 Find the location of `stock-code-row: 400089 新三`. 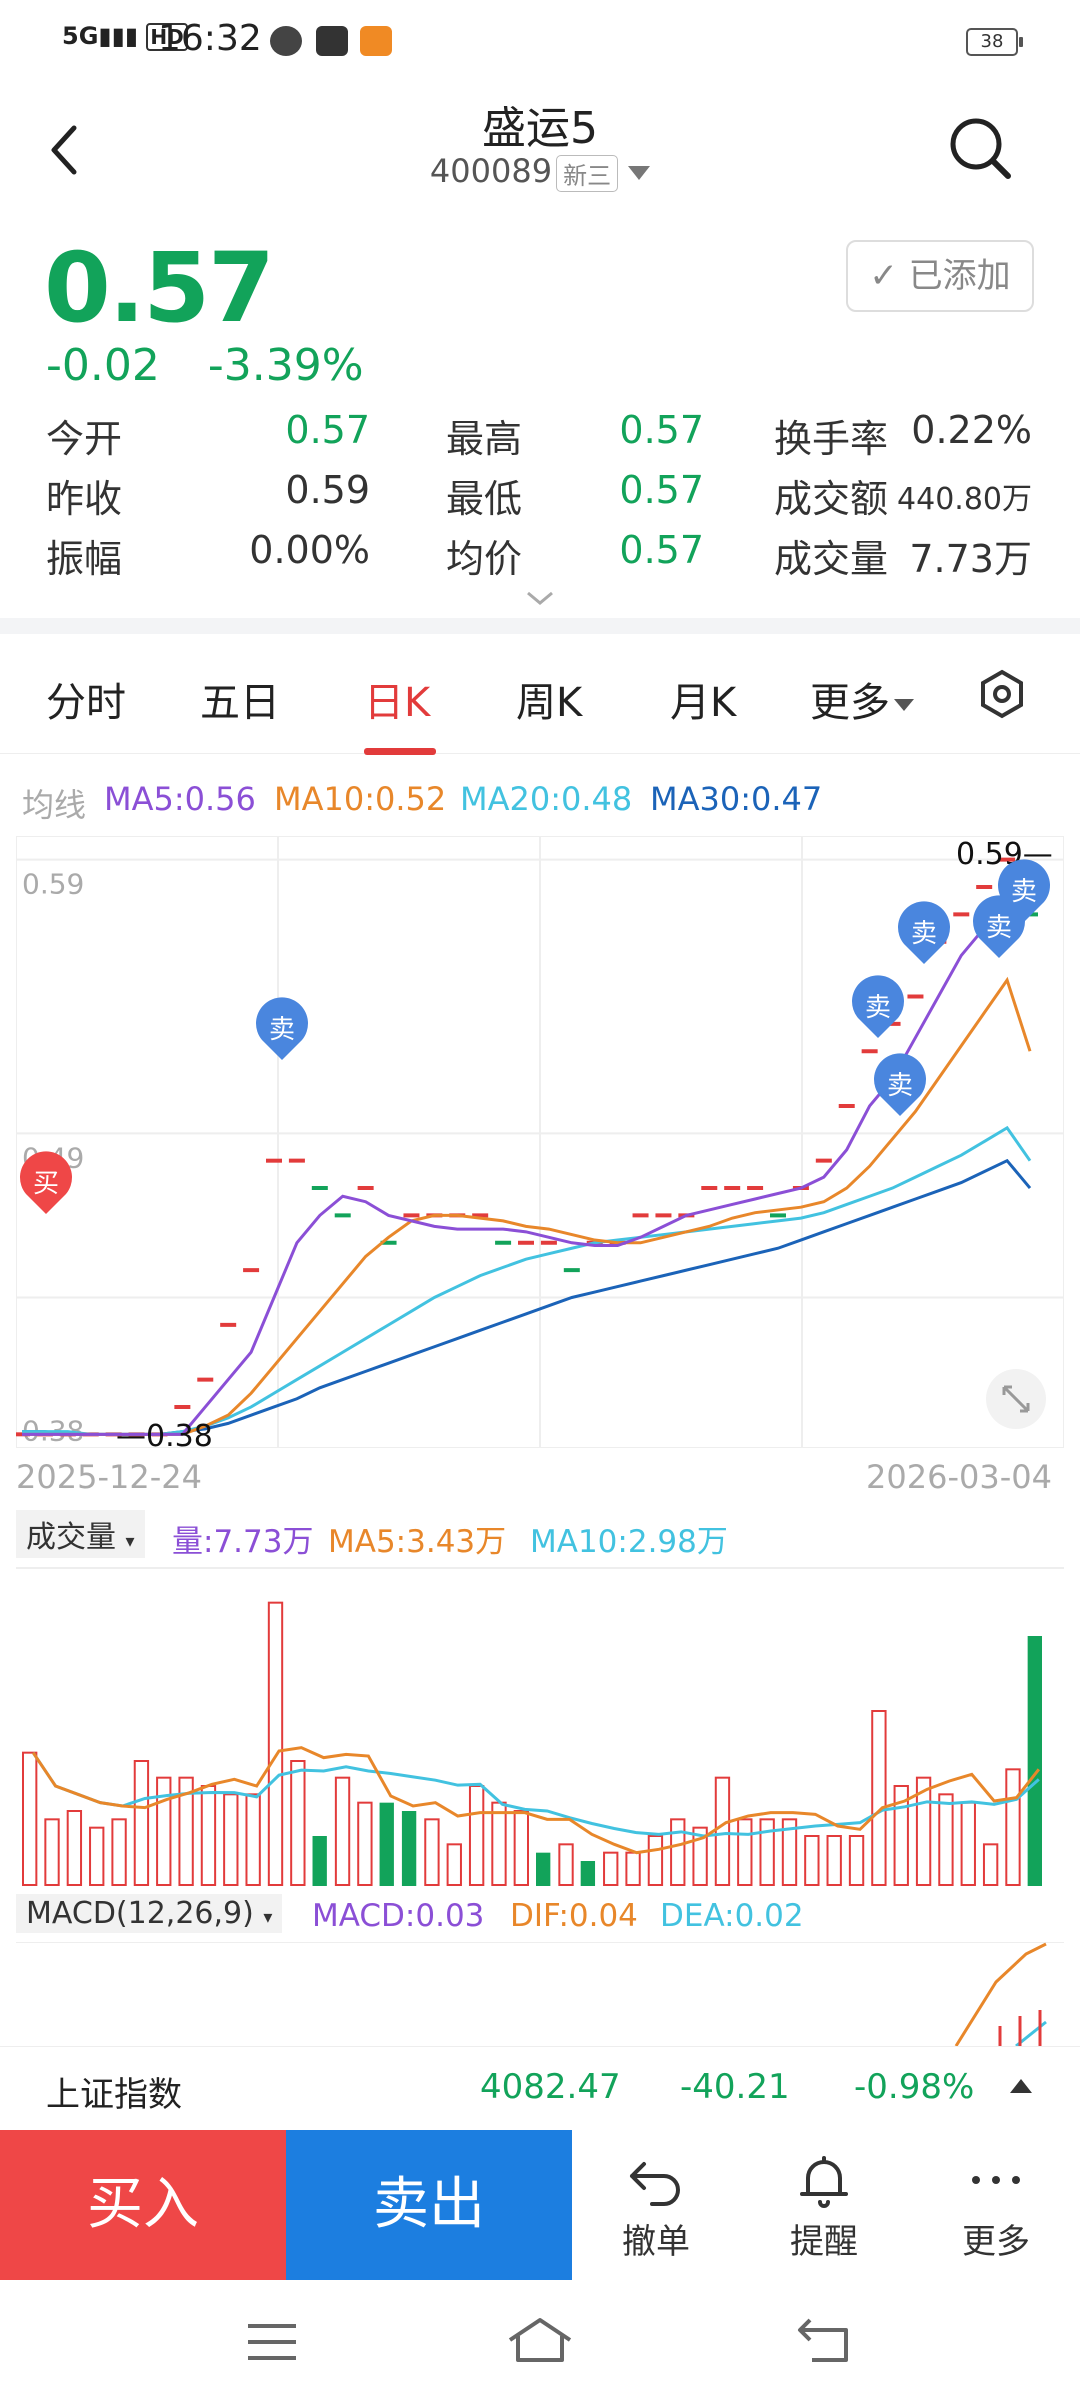

stock-code-row: 400089 新三 is located at coordinates (540, 172).